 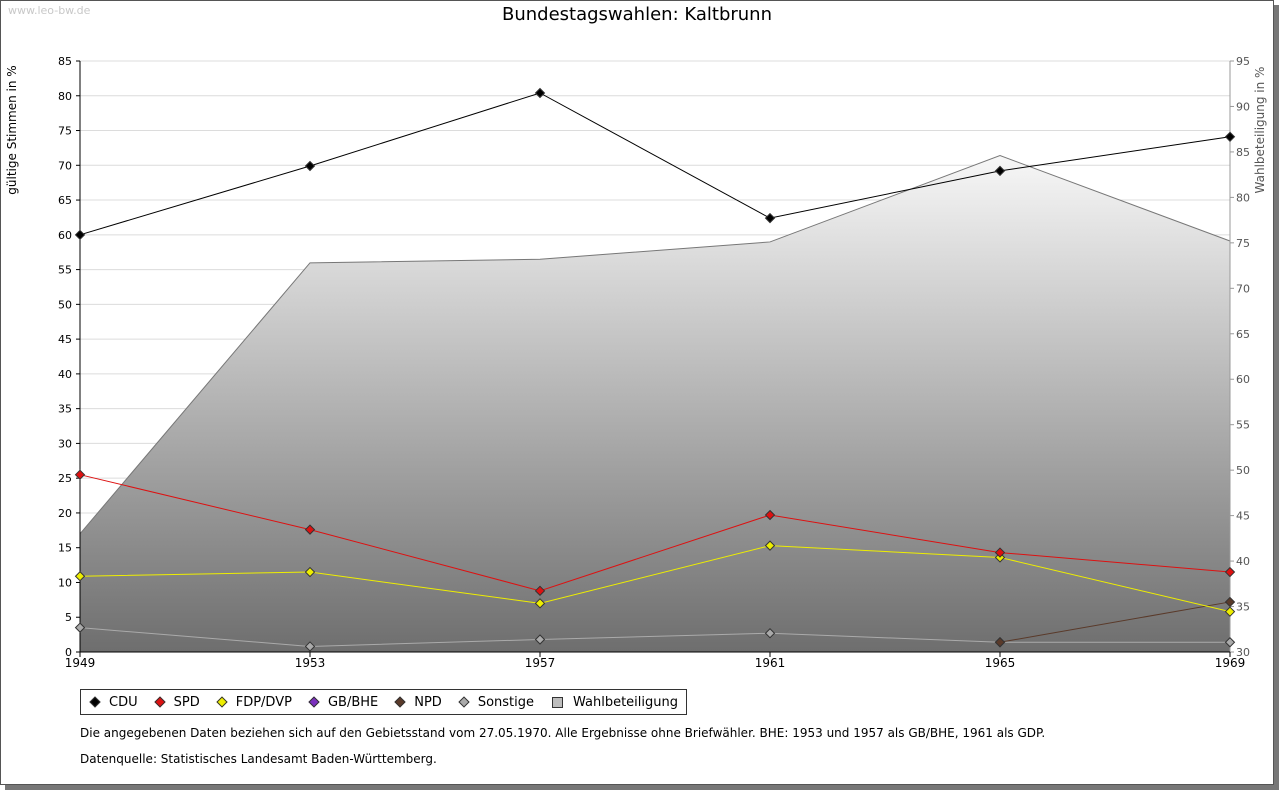 I want to click on y-tick-label-right: 35, so click(x=1243, y=607).